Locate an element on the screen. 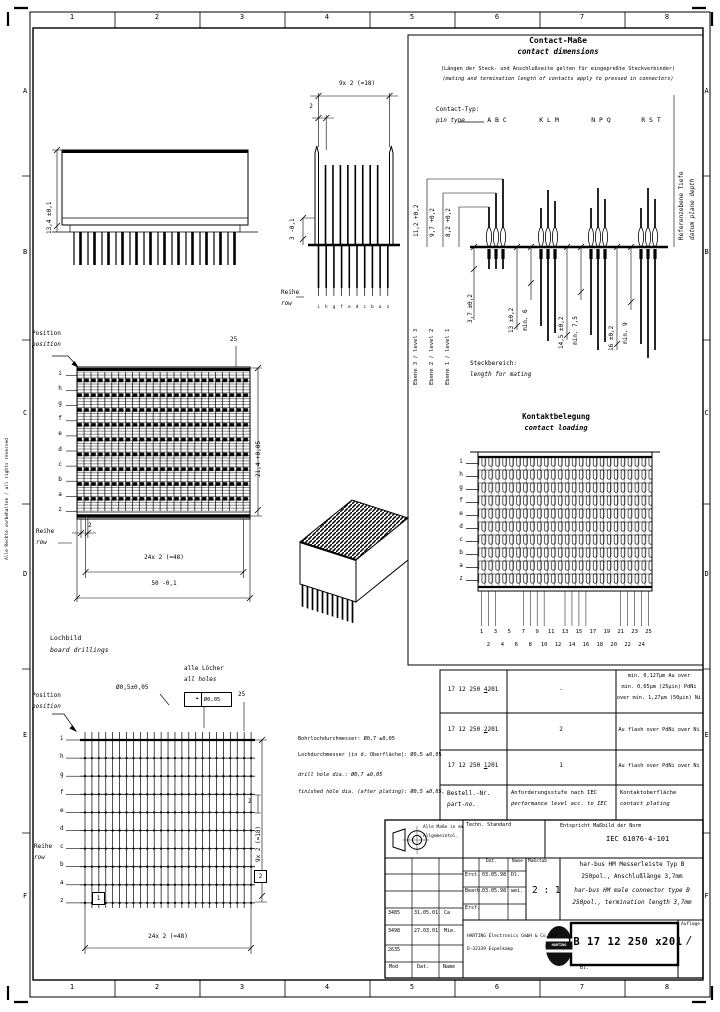 This screenshot has height=1012, width=720. level-3-label: Ebene 3 / level 3 is located at coordinates (416, 356).